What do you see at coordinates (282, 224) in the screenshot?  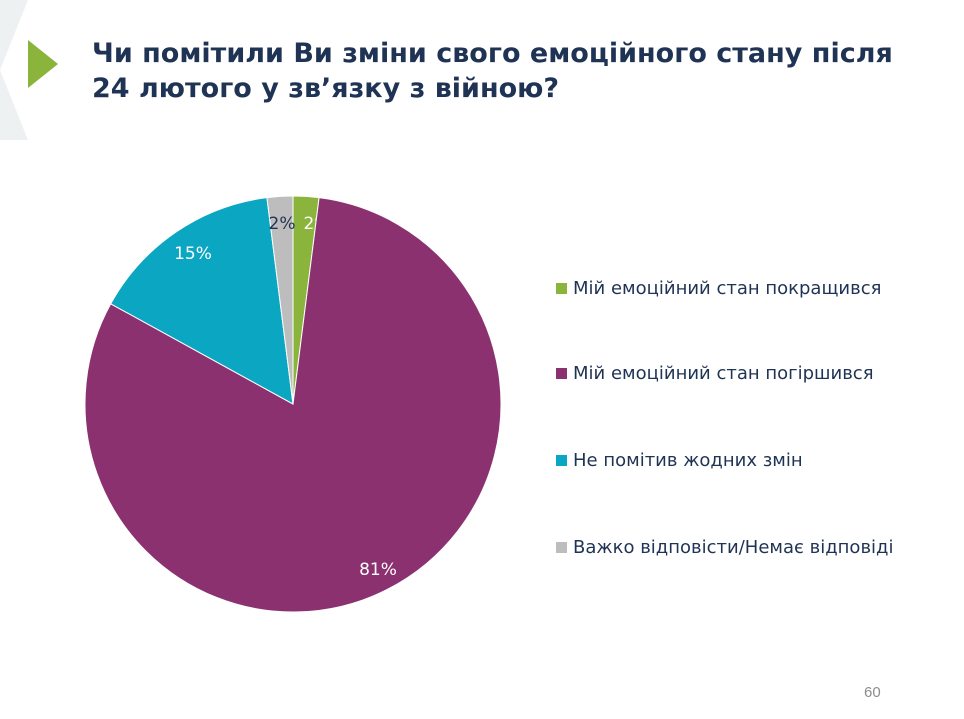 I see `data-label-no-answer: 2%` at bounding box center [282, 224].